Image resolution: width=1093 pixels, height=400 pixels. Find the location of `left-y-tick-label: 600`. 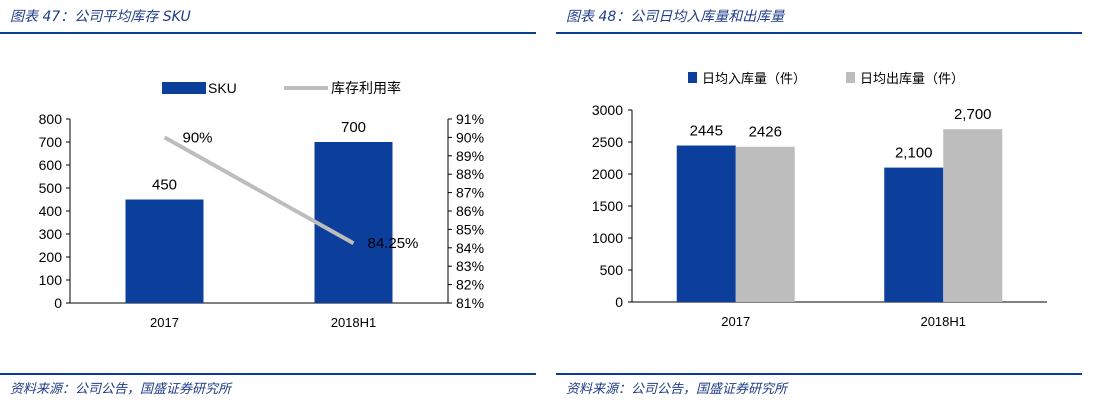

left-y-tick-label: 600 is located at coordinates (51, 165).